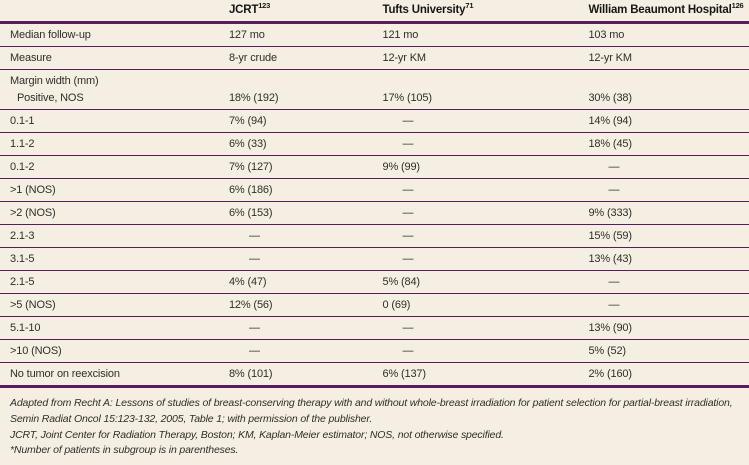 Image resolution: width=749 pixels, height=465 pixels. Describe the element at coordinates (297, 213) in the screenshot. I see `cell-value: 6% (153)` at that location.